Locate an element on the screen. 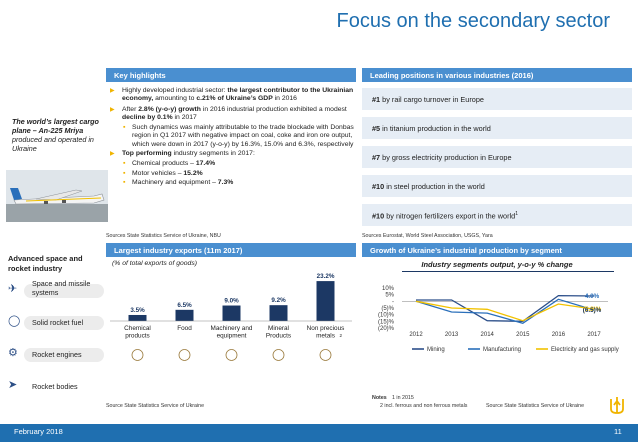 The image size is (638, 442). bar-value-label: 6.5% is located at coordinates (184, 305).